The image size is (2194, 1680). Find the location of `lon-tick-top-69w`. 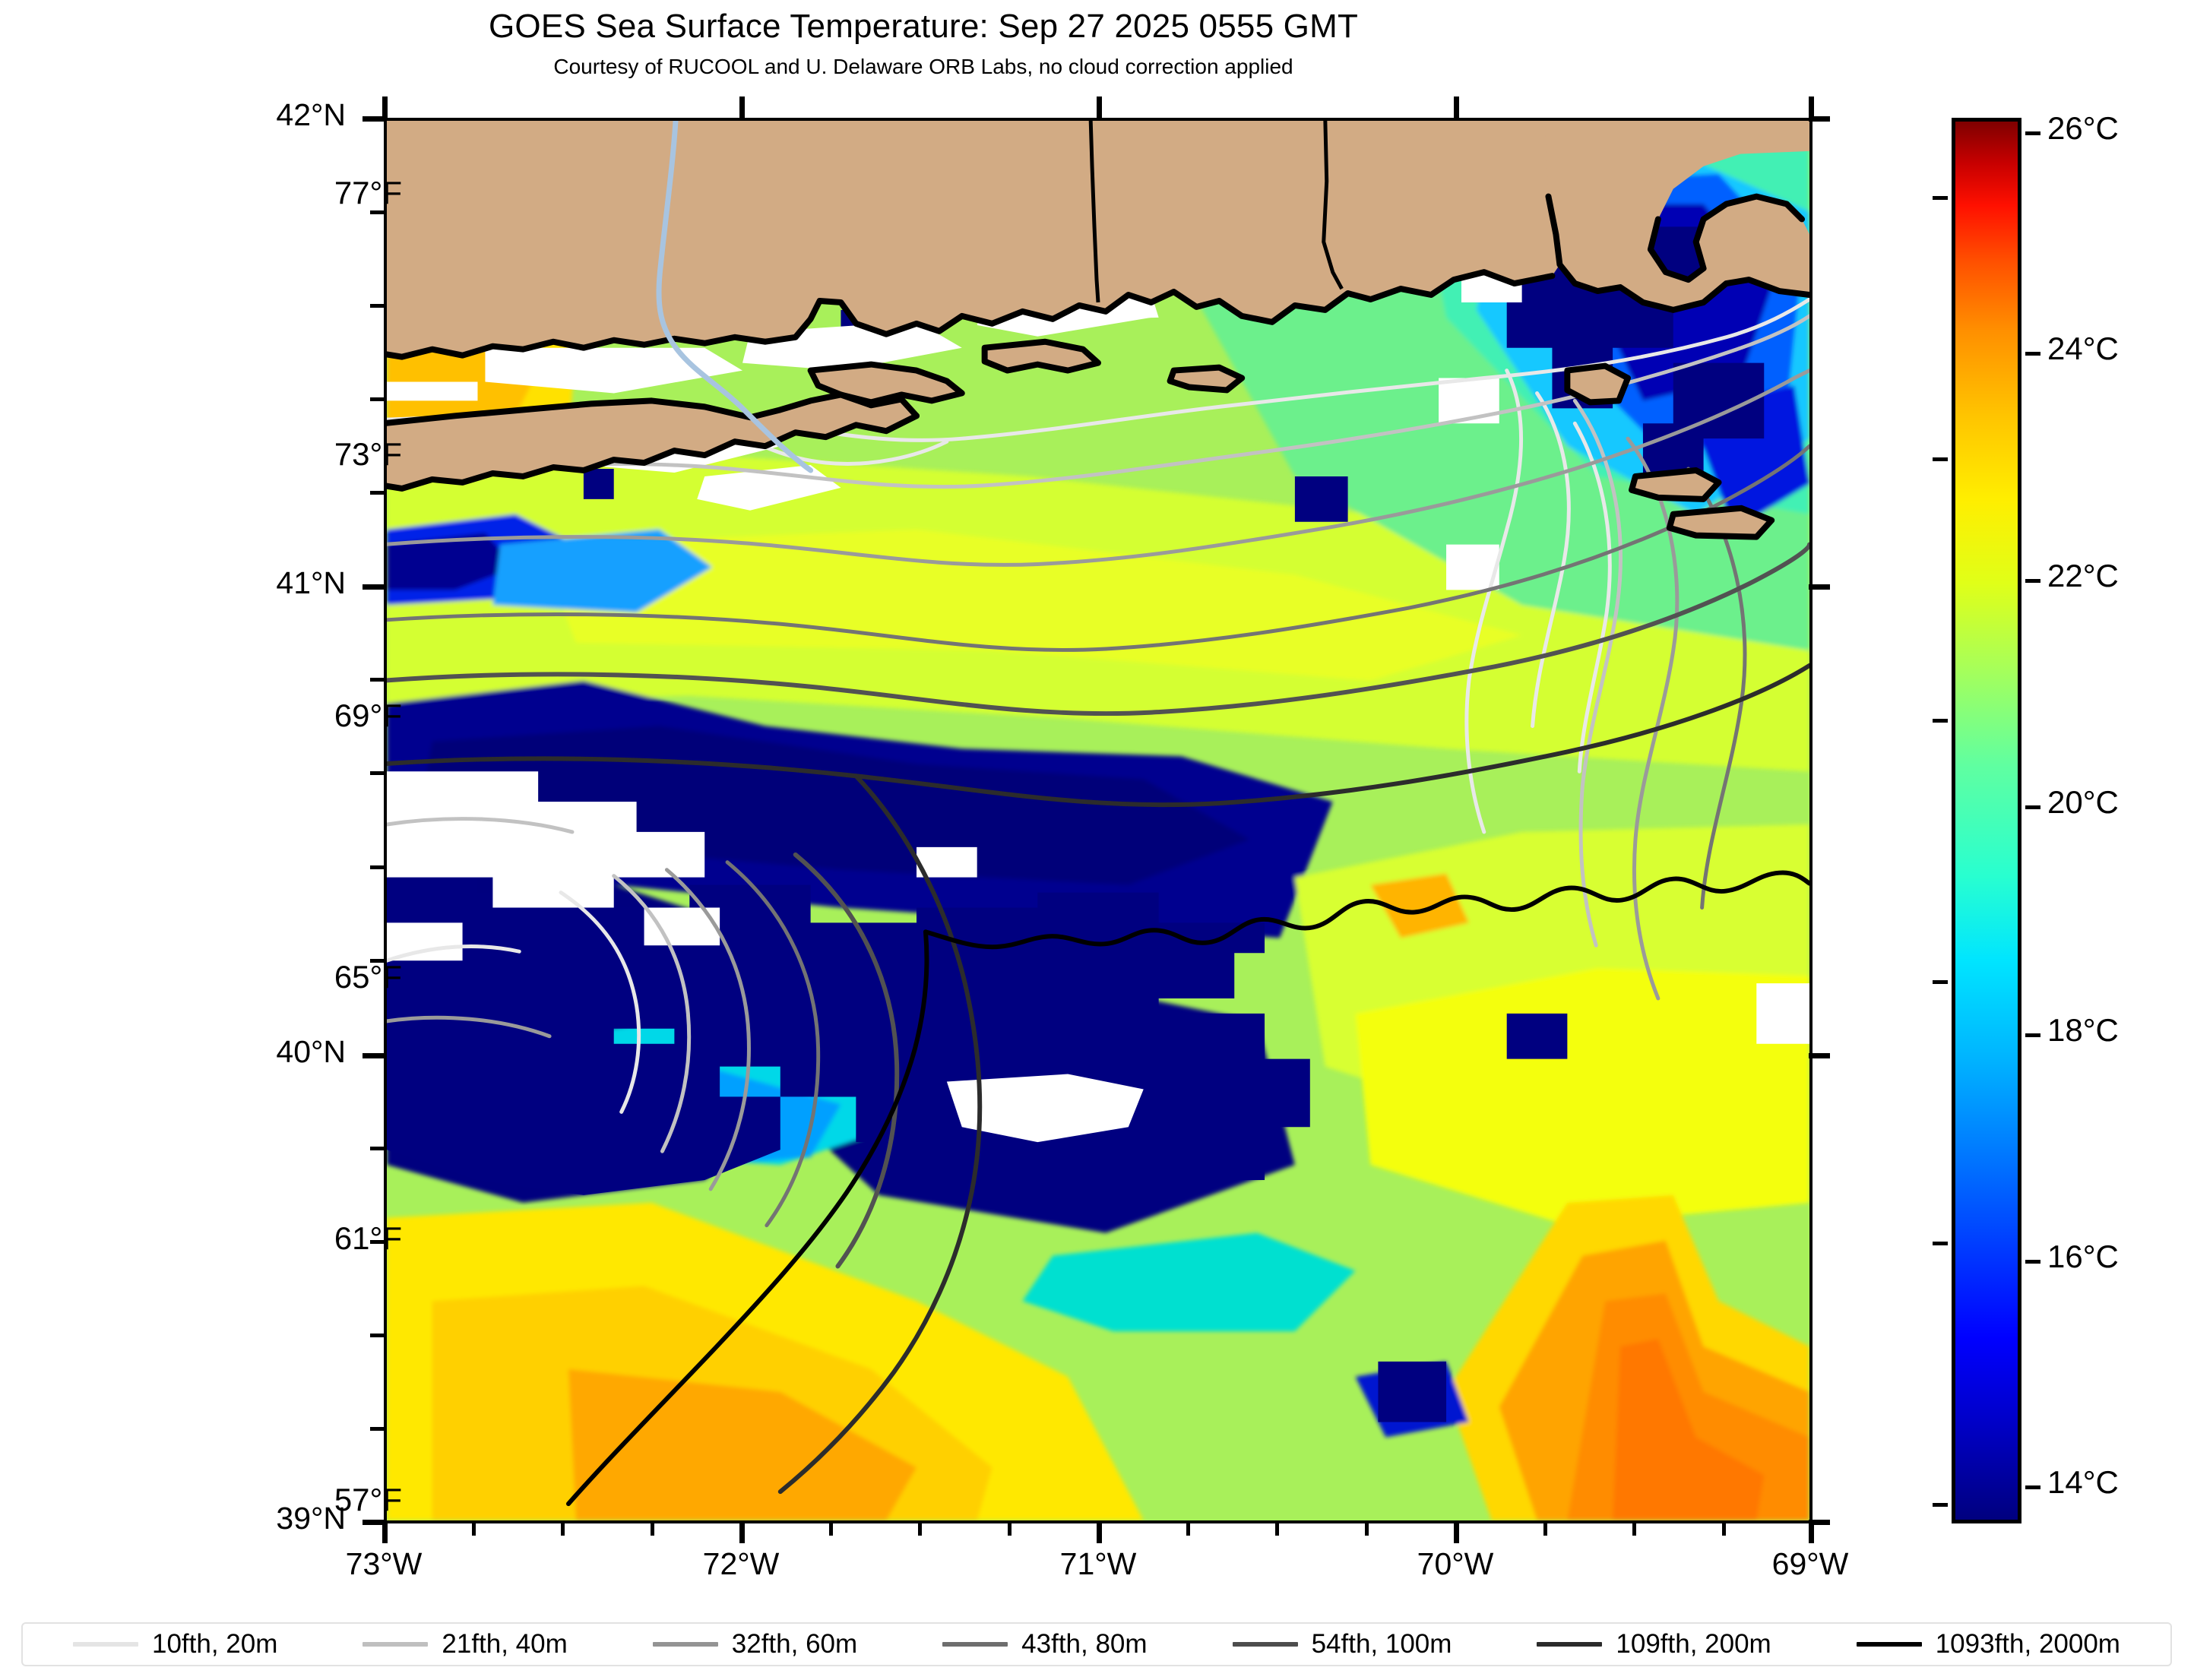

lon-tick-top-69w is located at coordinates (1811, 107).